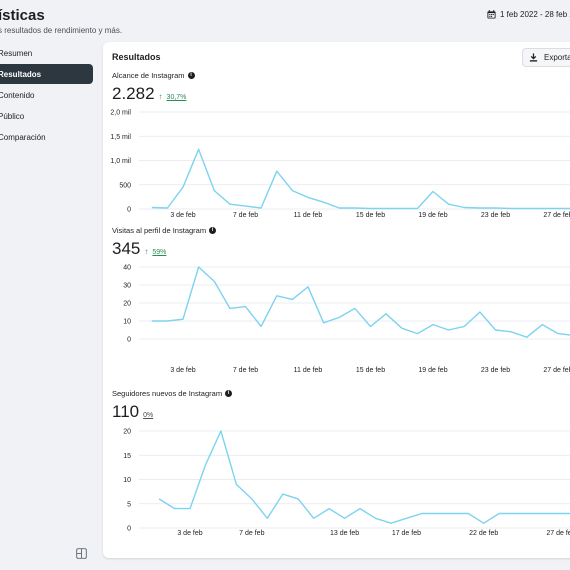 The height and width of the screenshot is (570, 570). What do you see at coordinates (22, 15) in the screenshot?
I see `page-title: ísticas` at bounding box center [22, 15].